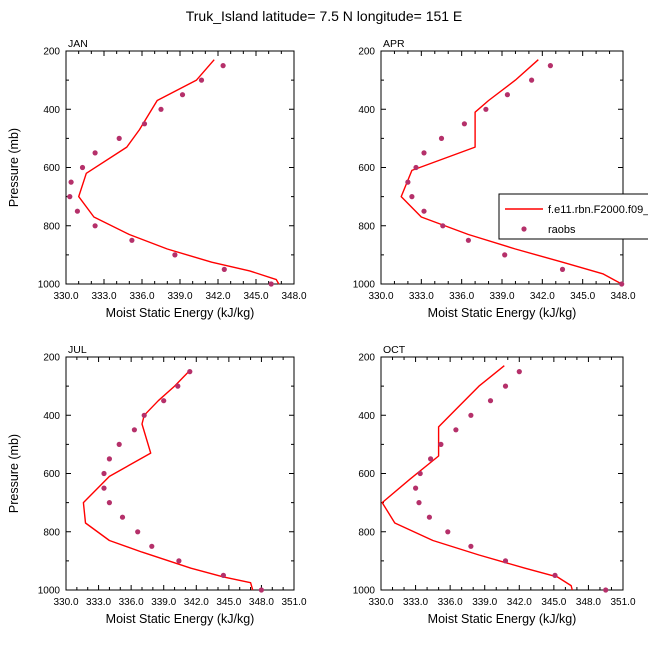 The width and height of the screenshot is (648, 649). I want to click on legend-obs-marker, so click(524, 229).